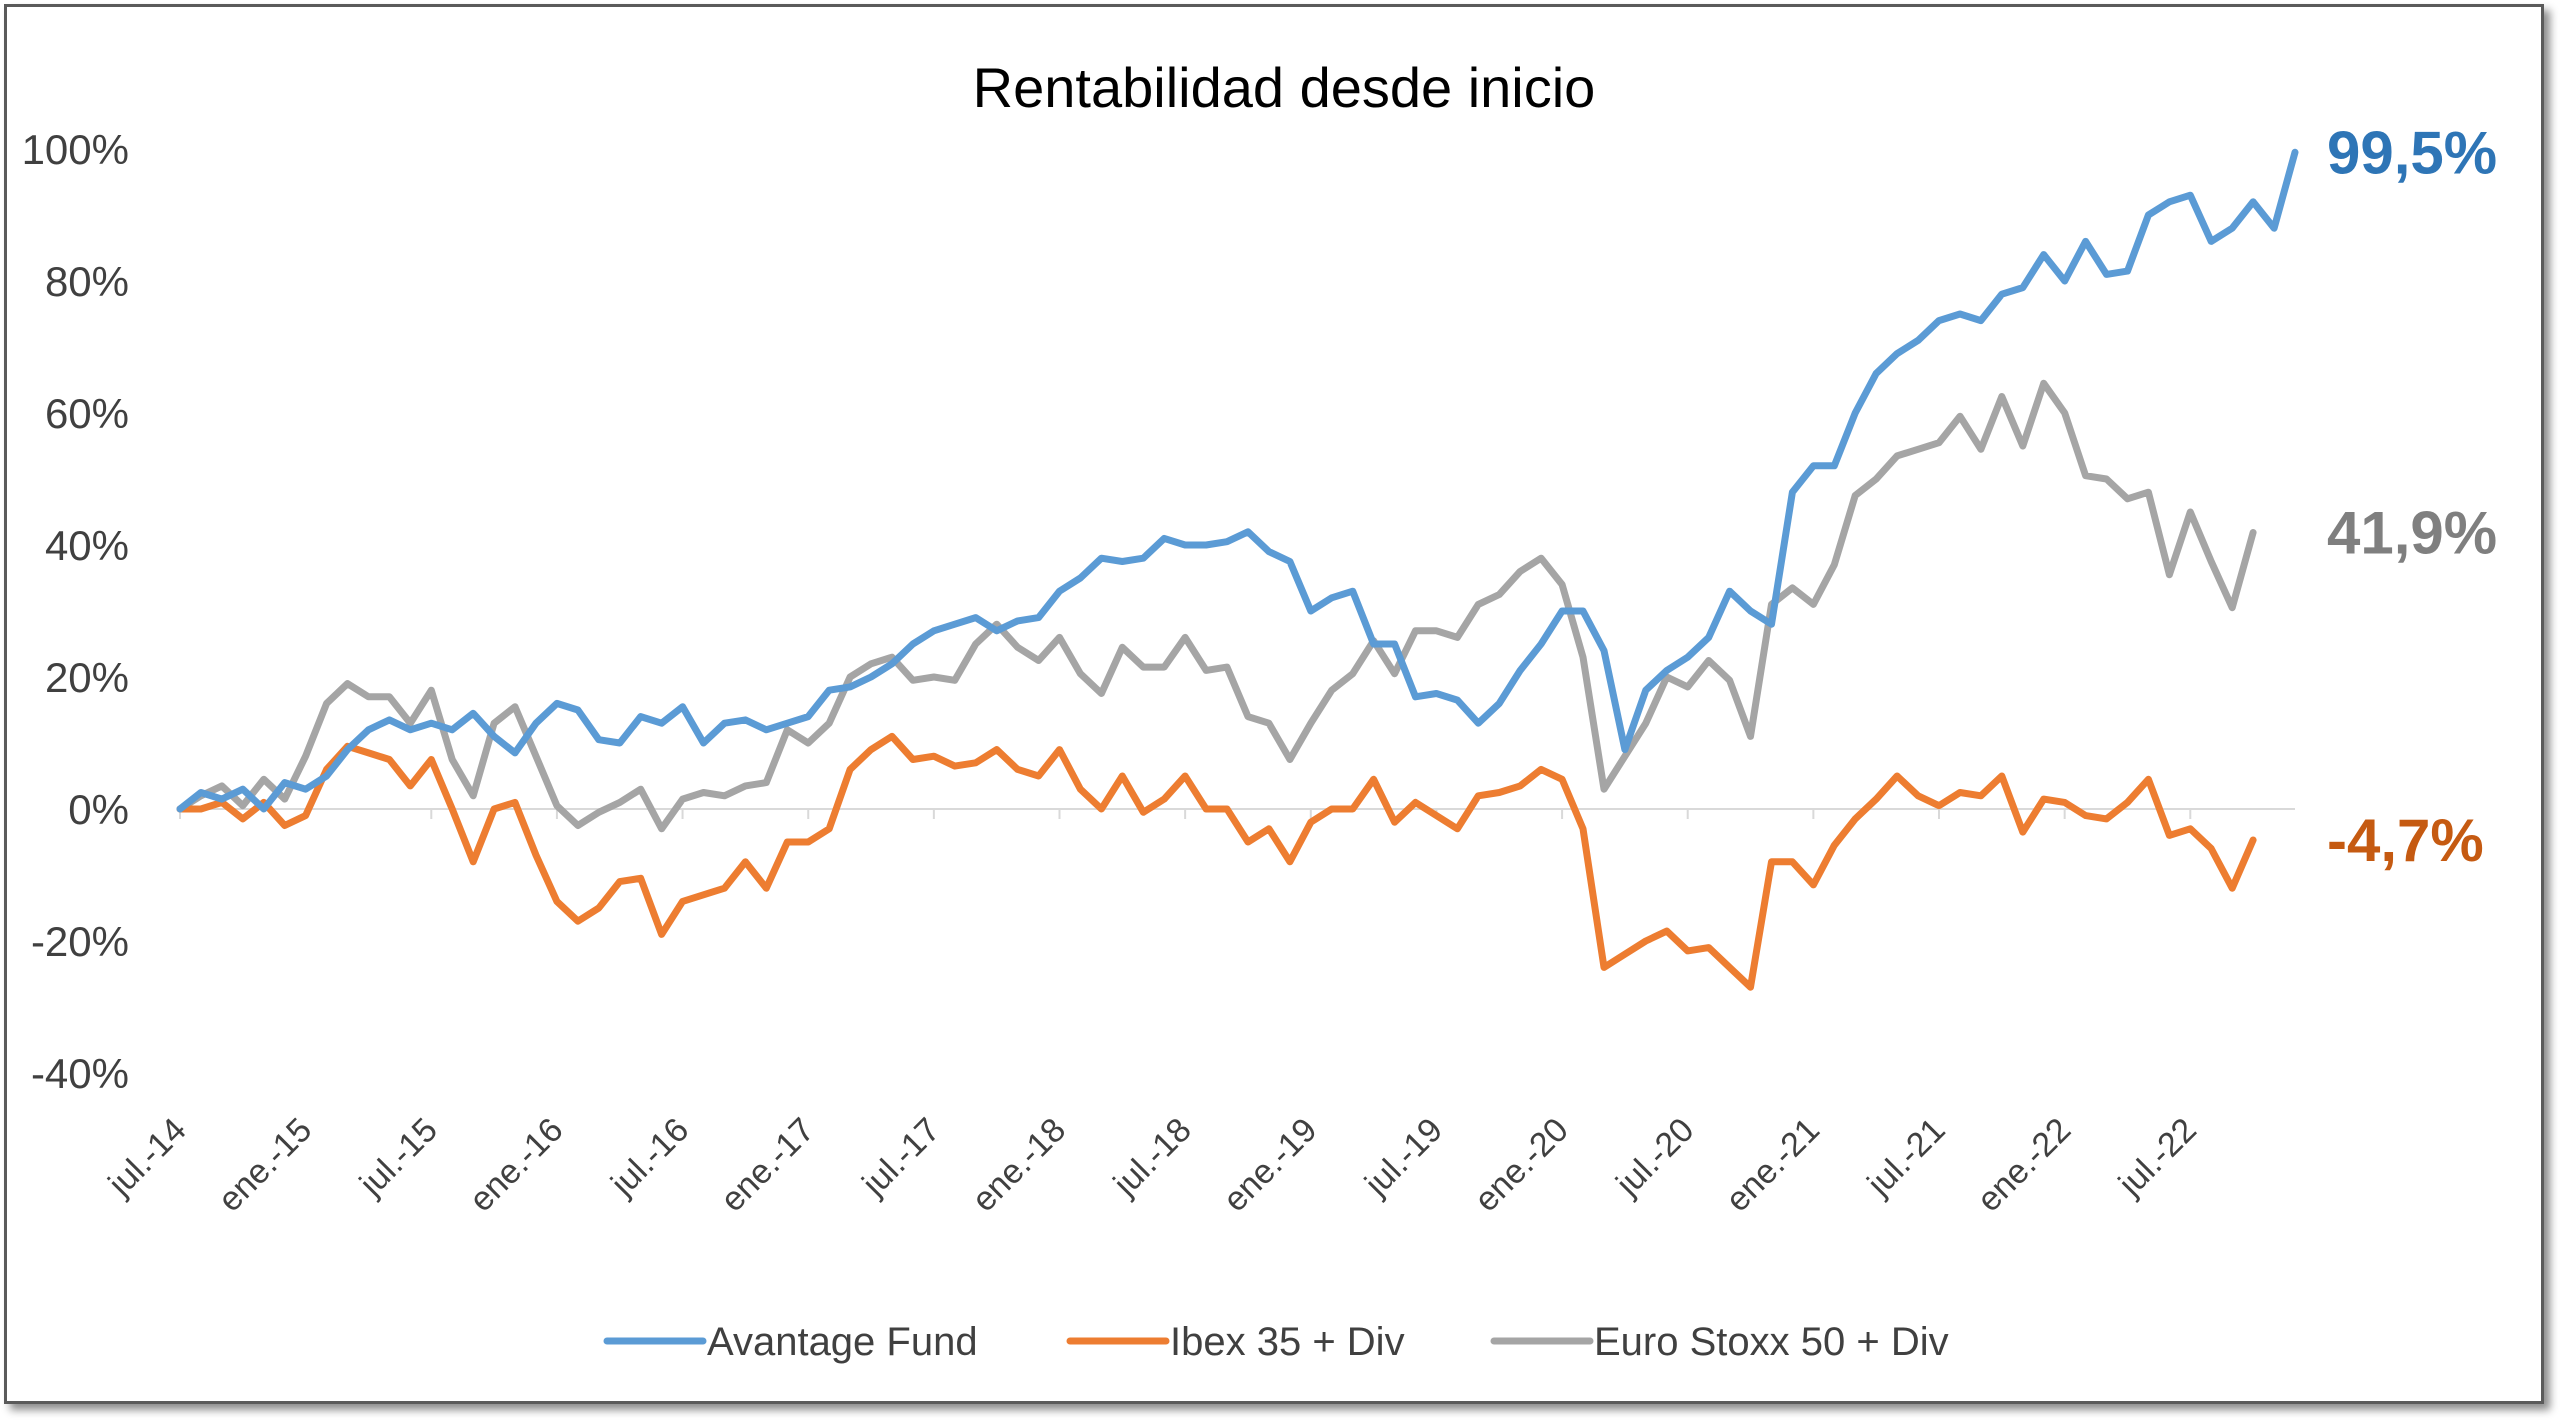 The width and height of the screenshot is (2560, 1425). Describe the element at coordinates (1270, 1165) in the screenshot. I see `x-tick-label: ene.-19` at that location.